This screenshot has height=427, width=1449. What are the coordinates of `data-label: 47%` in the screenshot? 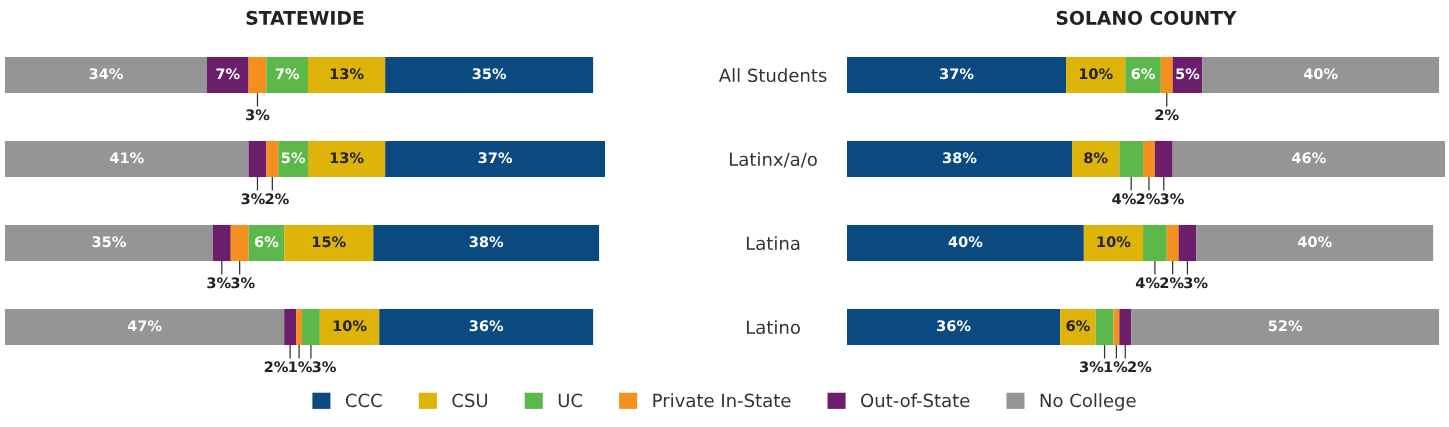 It's located at (144, 326).